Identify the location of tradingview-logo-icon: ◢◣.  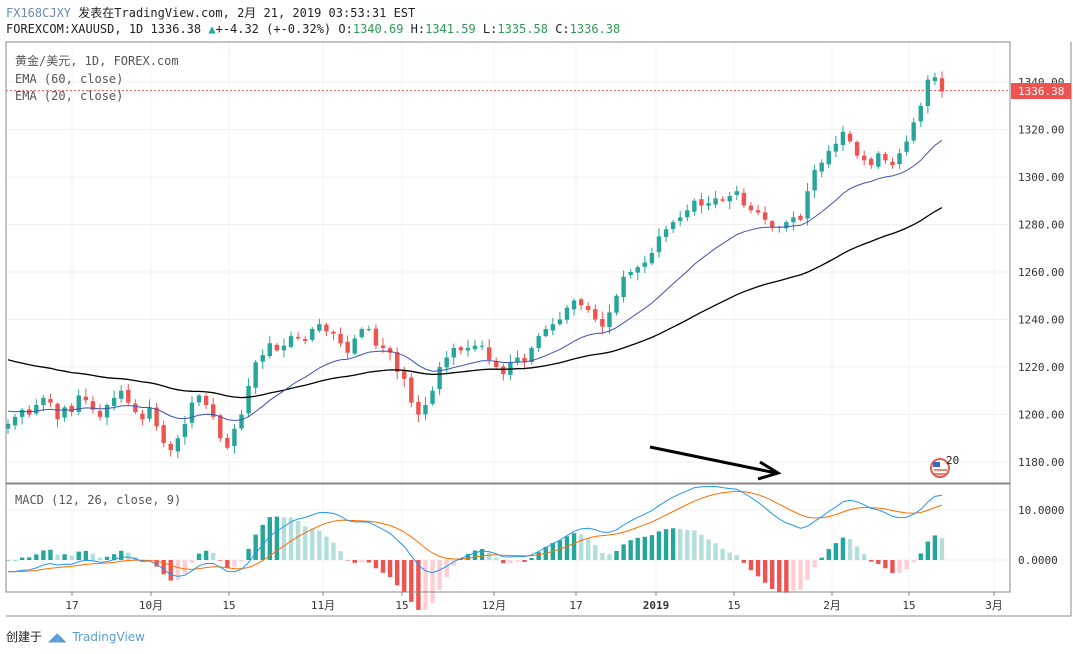
(57, 637).